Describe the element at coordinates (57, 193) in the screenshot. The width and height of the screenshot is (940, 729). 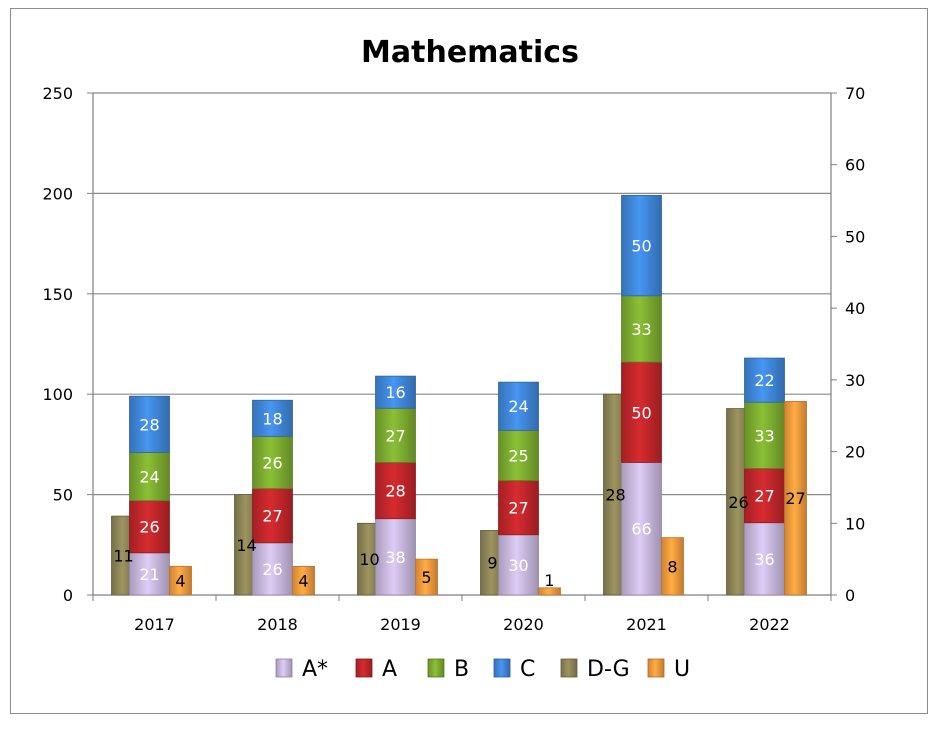
I see `left-tick-label: 200` at that location.